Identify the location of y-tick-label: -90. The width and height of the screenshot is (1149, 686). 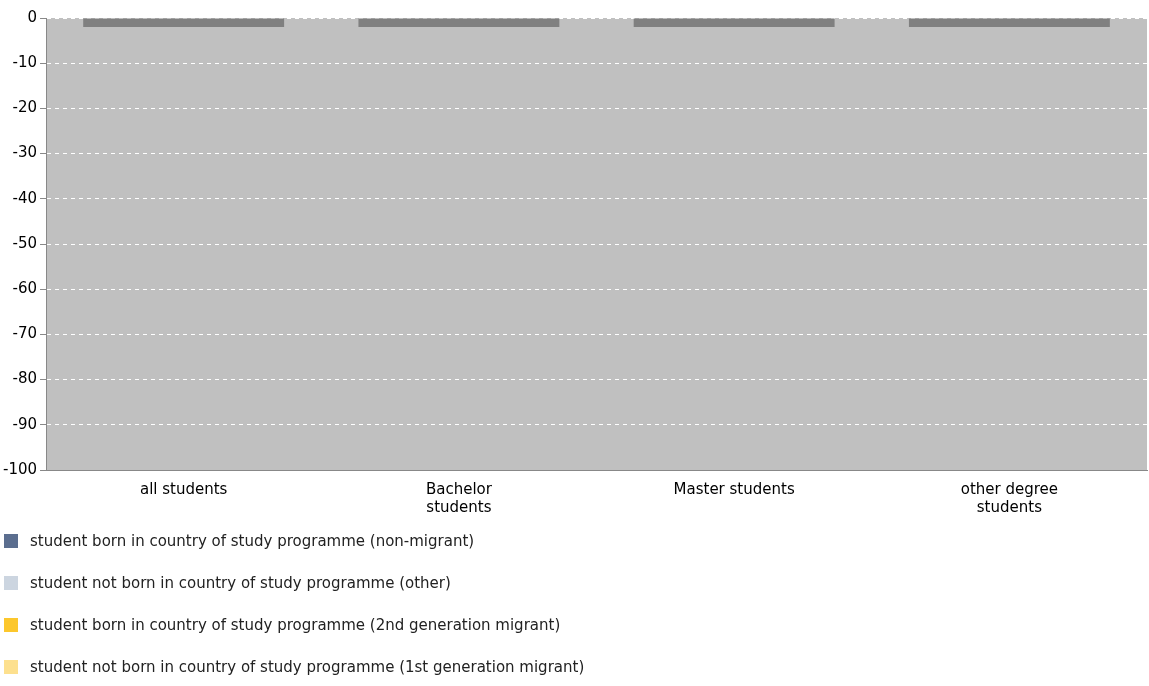
(25, 423).